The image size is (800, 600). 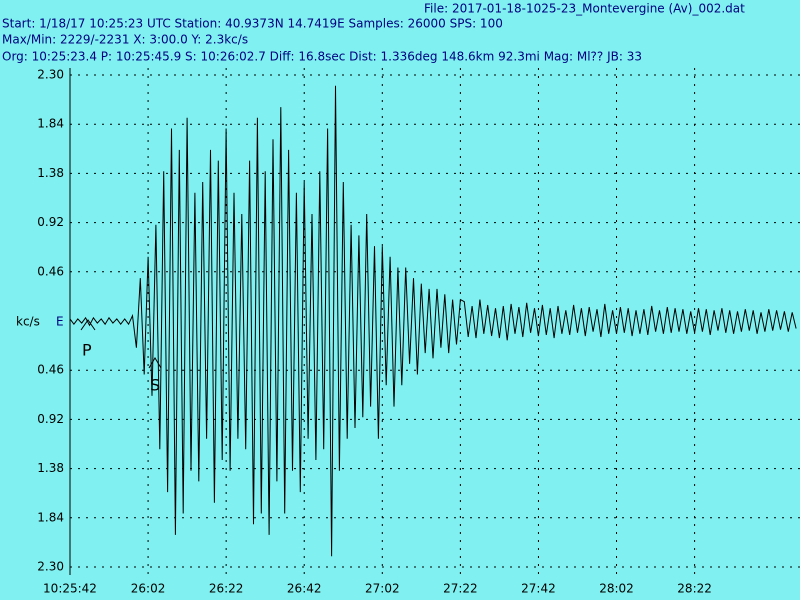 I want to click on x-tick-label: 28:22, so click(x=694, y=589).